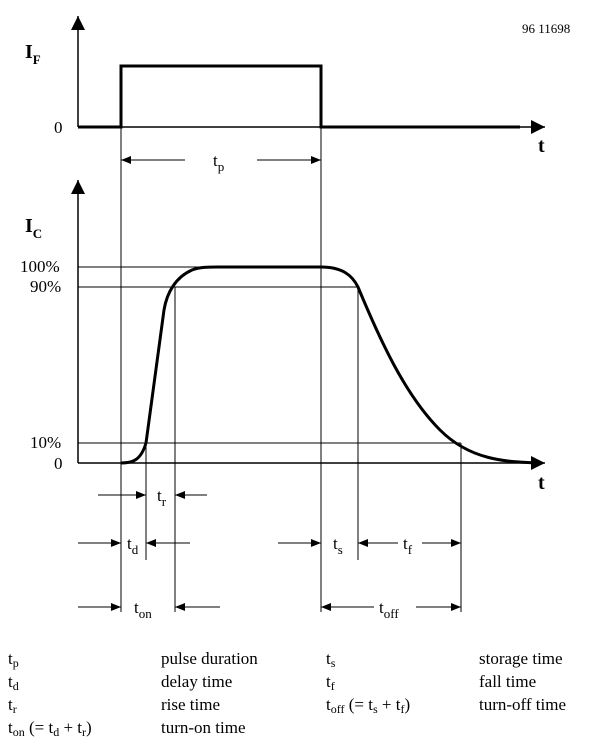 This screenshot has width=595, height=744. What do you see at coordinates (338, 545) in the screenshot?
I see `ts-label: ts` at bounding box center [338, 545].